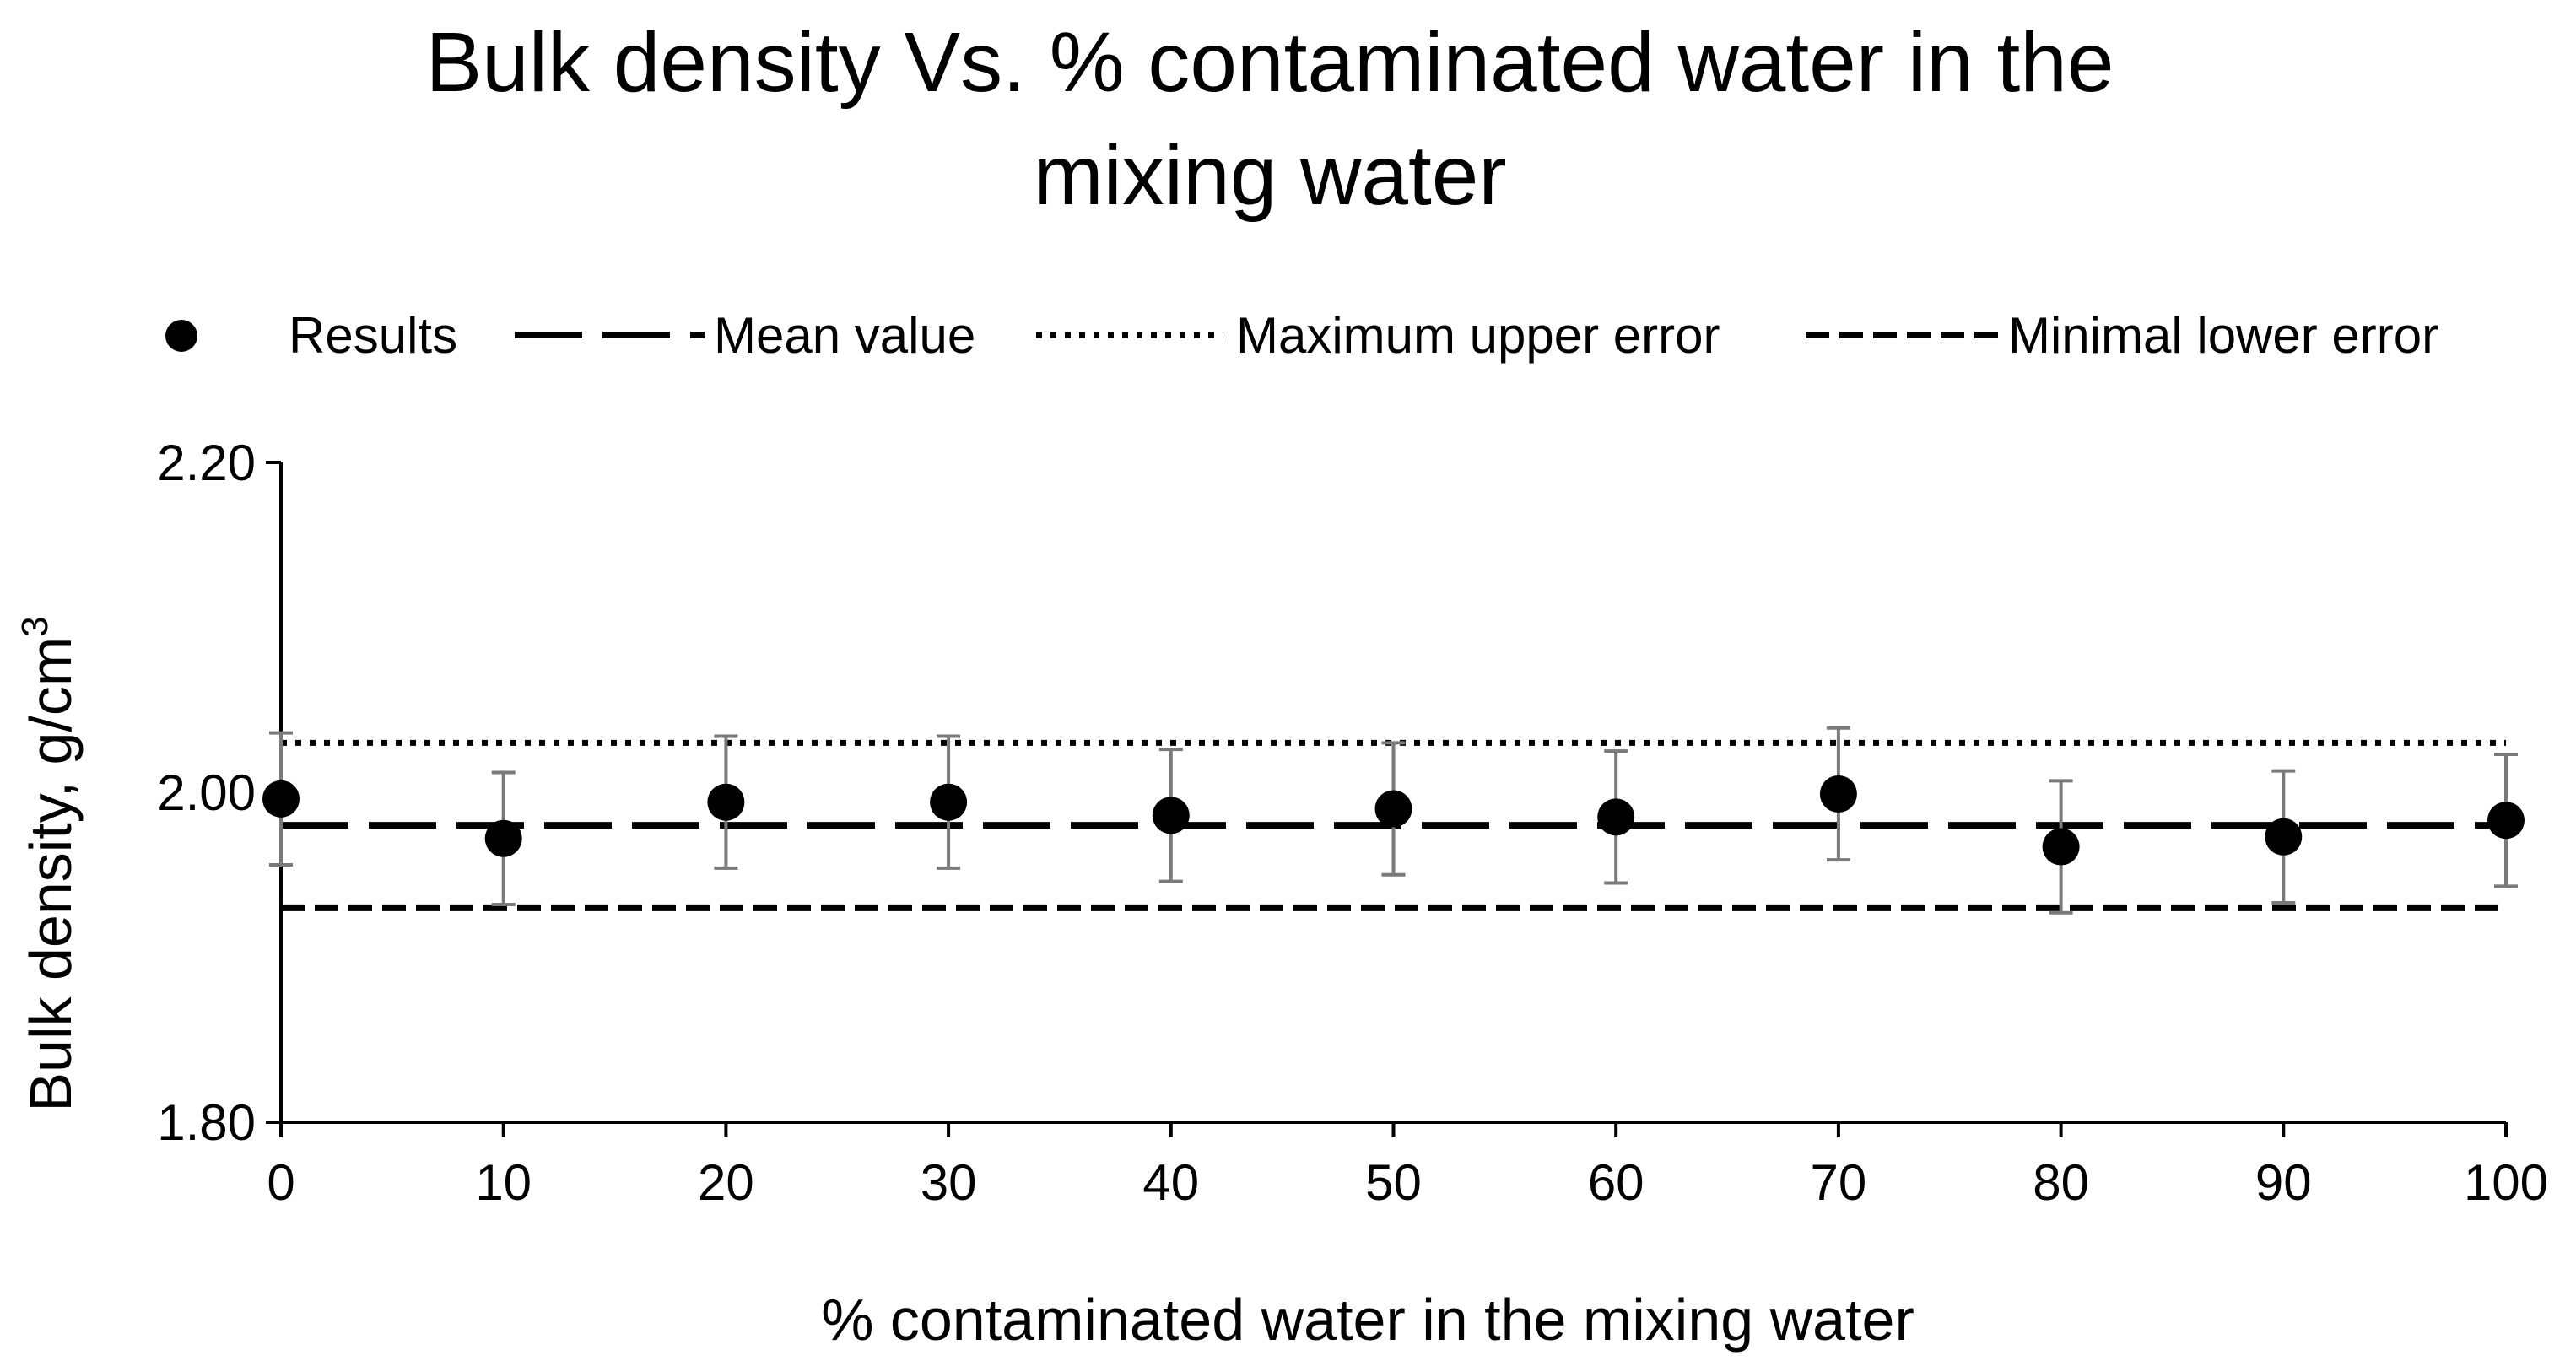 Image resolution: width=2576 pixels, height=1361 pixels. I want to click on legend-results-label: Results, so click(373, 335).